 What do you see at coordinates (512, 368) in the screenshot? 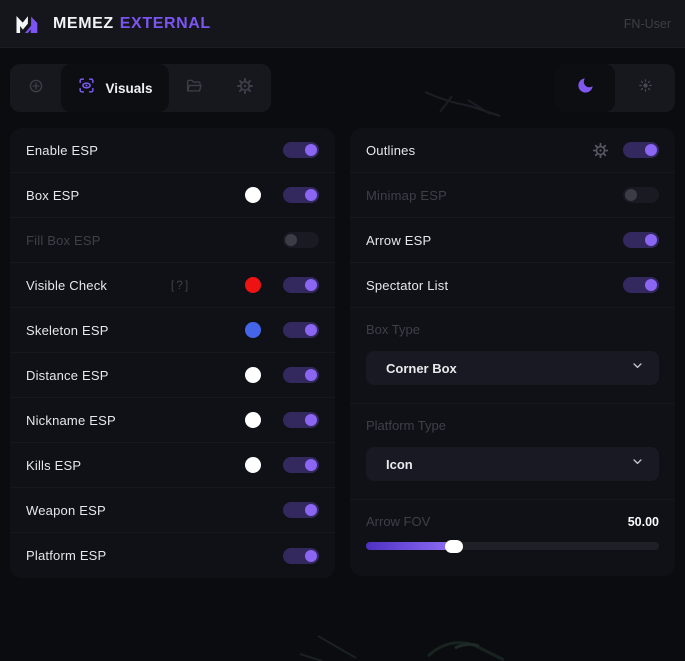
I see `box-type-select: Corner Box` at bounding box center [512, 368].